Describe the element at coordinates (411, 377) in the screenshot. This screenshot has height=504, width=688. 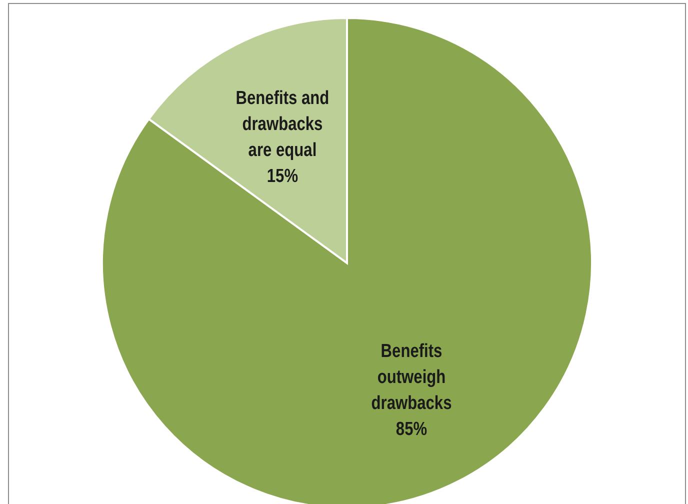
I see `slice-label: Benefits outweigh drawbacks` at that location.